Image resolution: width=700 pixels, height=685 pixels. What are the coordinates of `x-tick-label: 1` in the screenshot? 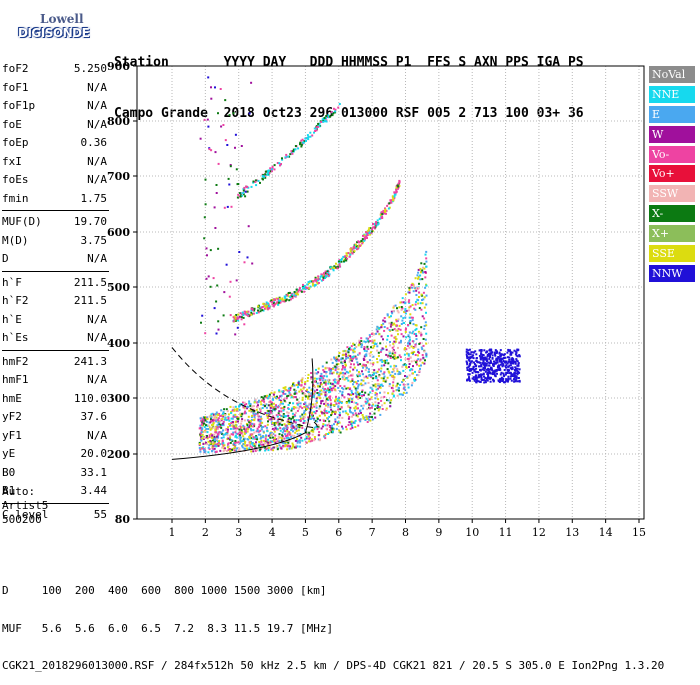 It's located at (172, 532).